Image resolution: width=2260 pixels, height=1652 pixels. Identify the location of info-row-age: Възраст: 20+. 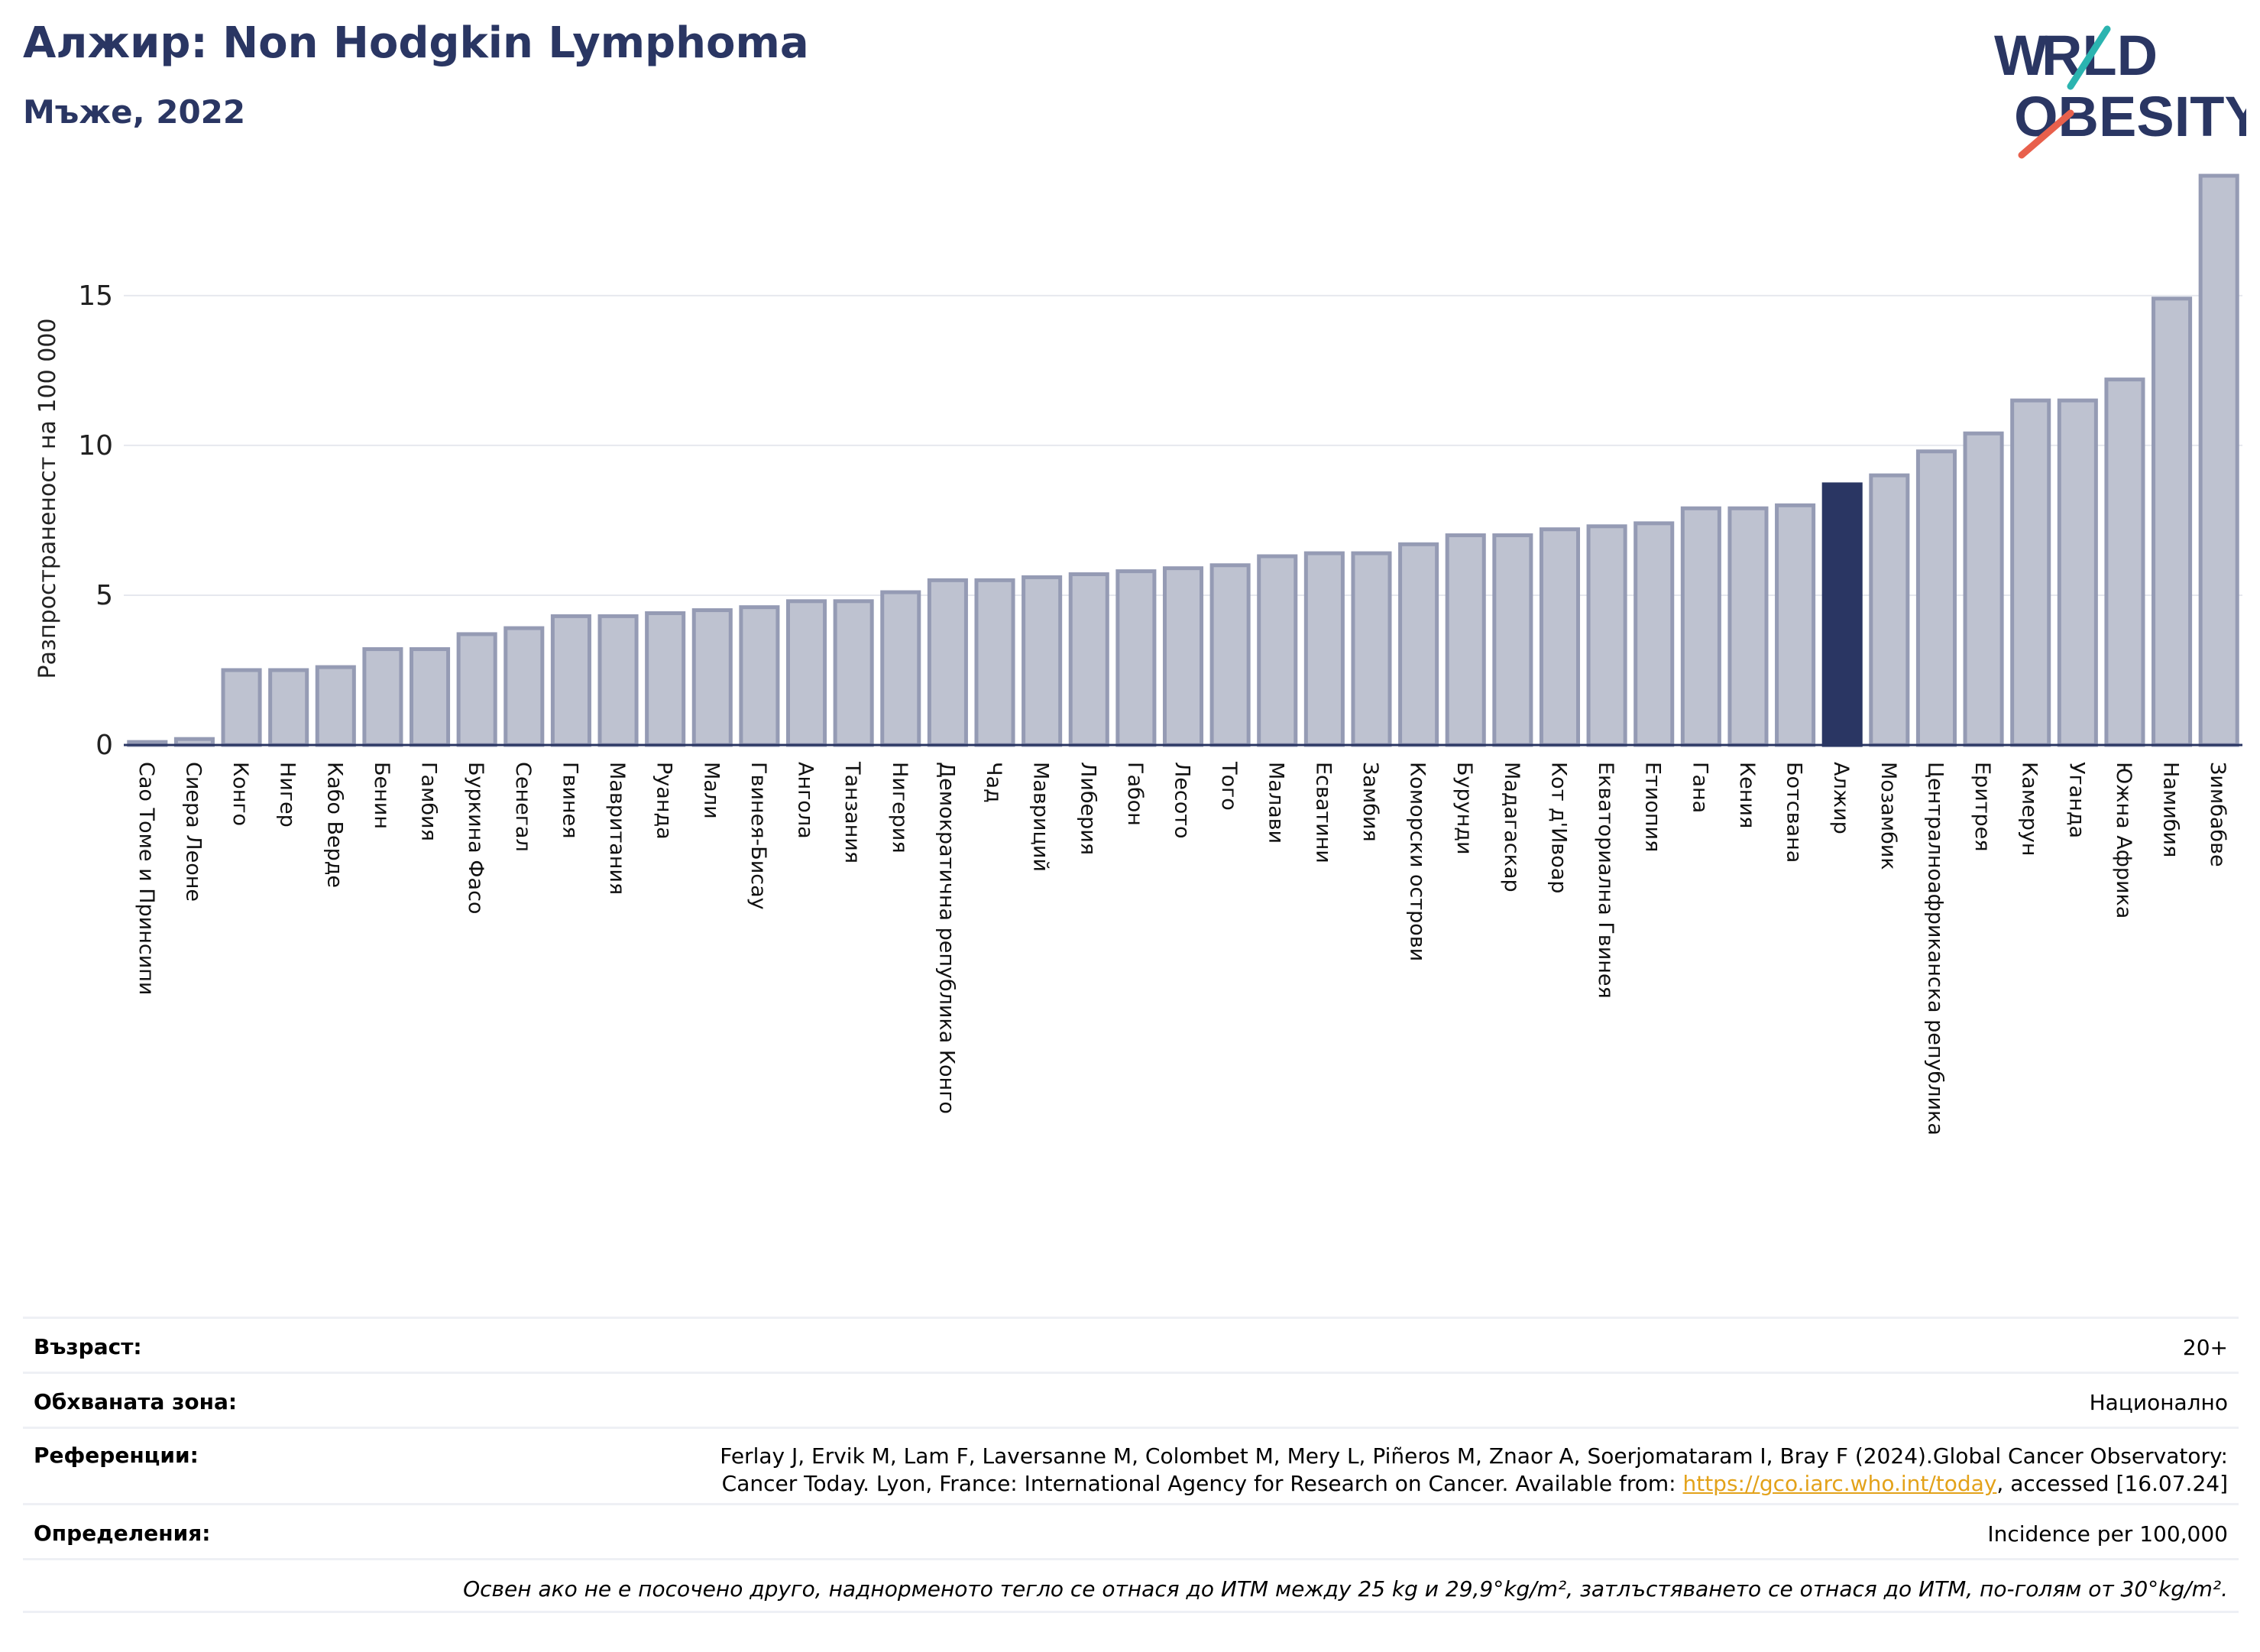
(1131, 1344).